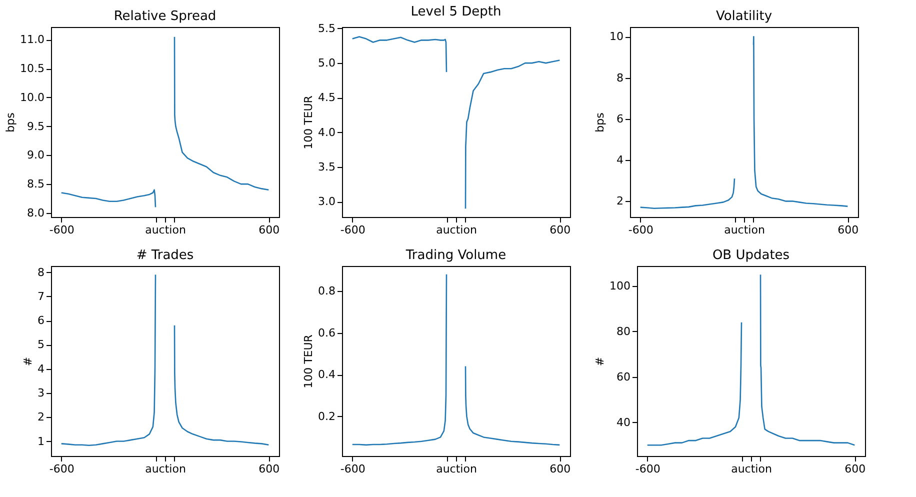 The height and width of the screenshot is (497, 916). What do you see at coordinates (327, 416) in the screenshot?
I see `y-tick-label: 0.2` at bounding box center [327, 416].